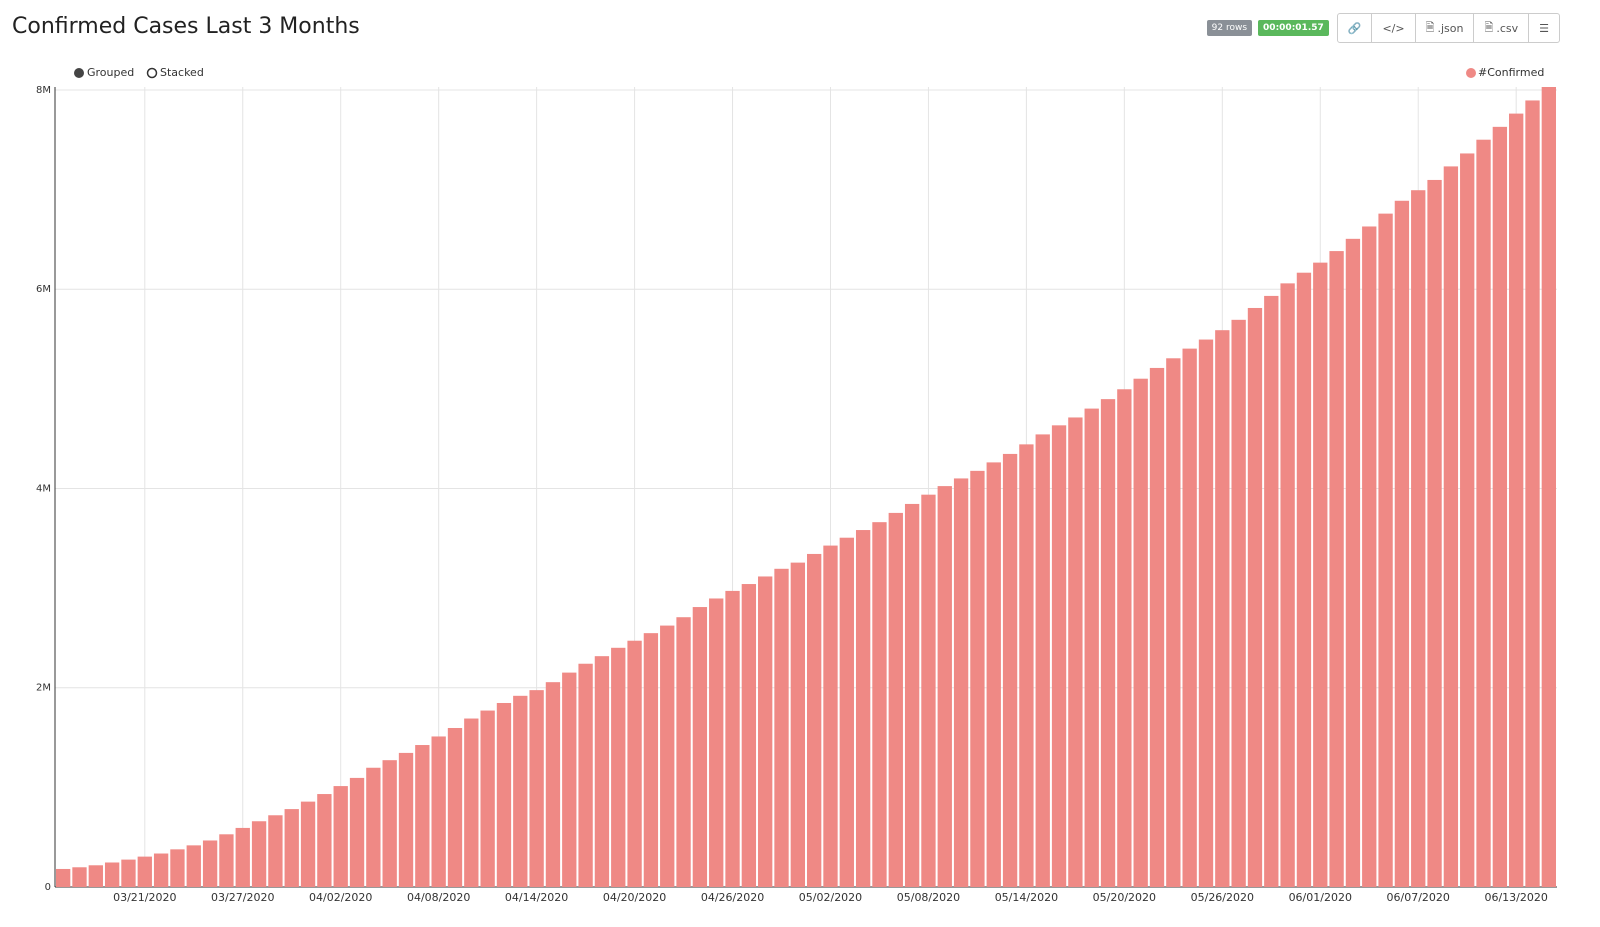 This screenshot has width=1600, height=927. Describe the element at coordinates (1418, 897) in the screenshot. I see `x-tick-label: 06/07/2020` at that location.